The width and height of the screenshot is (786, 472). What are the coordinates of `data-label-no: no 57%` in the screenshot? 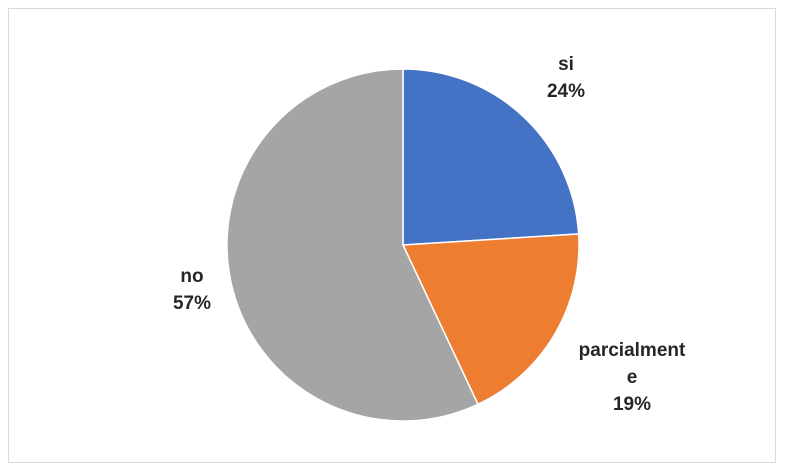 It's located at (192, 290).